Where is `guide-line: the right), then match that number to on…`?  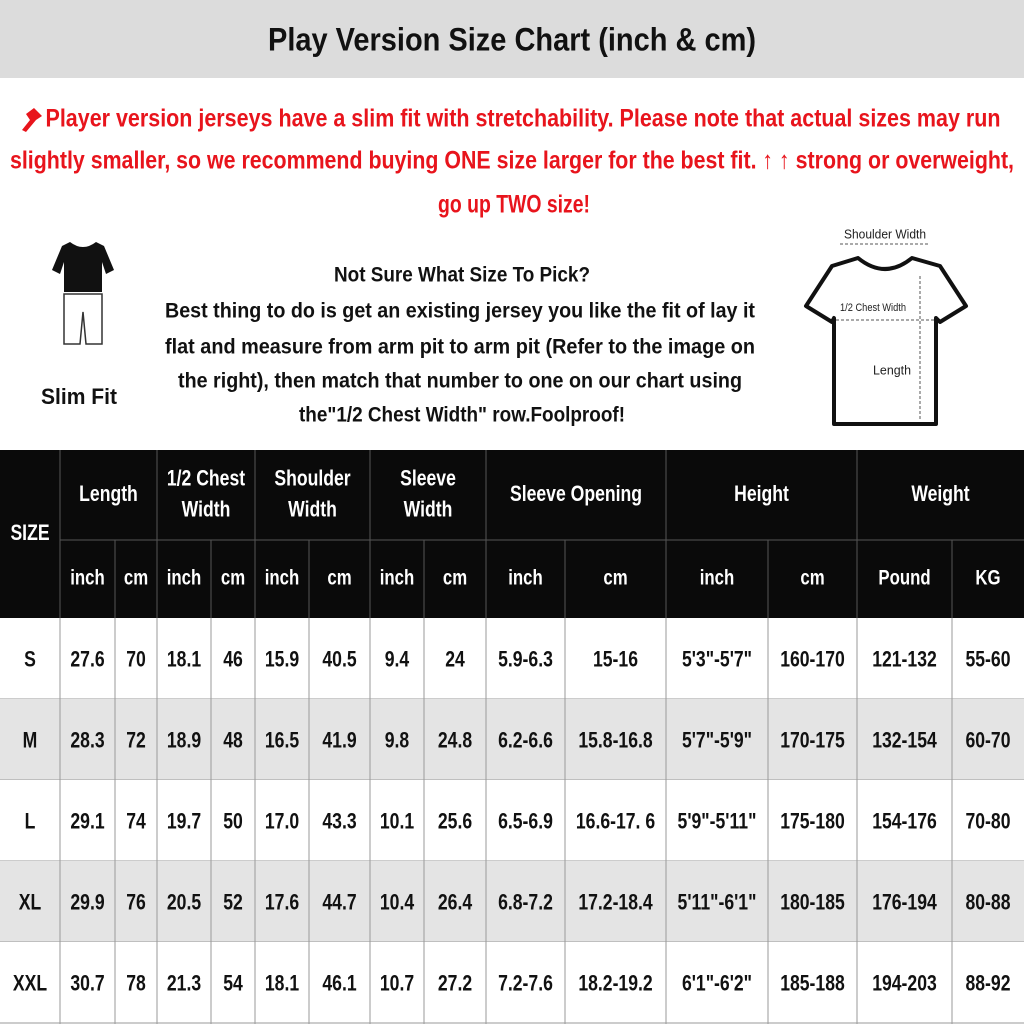 guide-line: the right), then match that number to on… is located at coordinates (460, 381).